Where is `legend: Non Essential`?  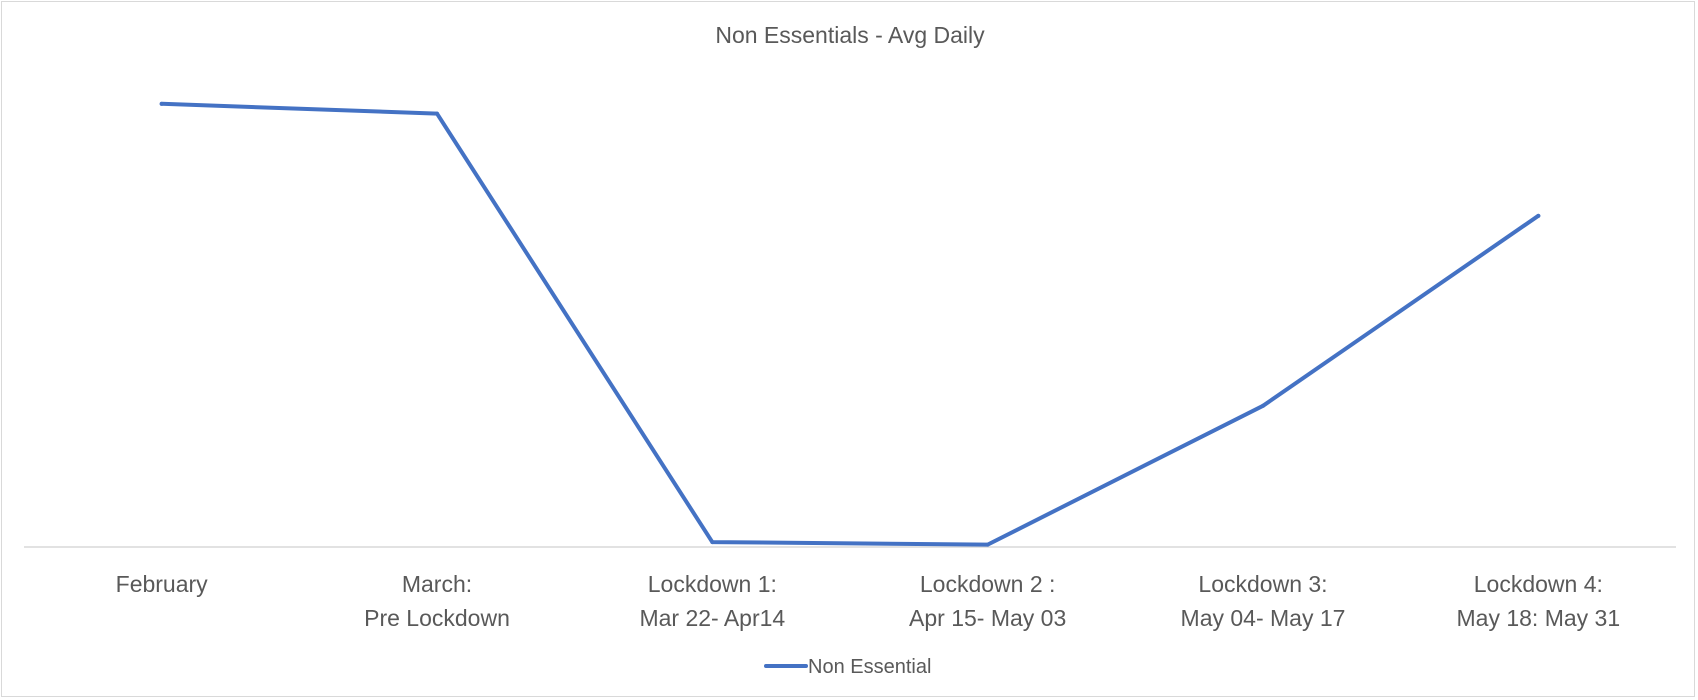 legend: Non Essential is located at coordinates (847, 667).